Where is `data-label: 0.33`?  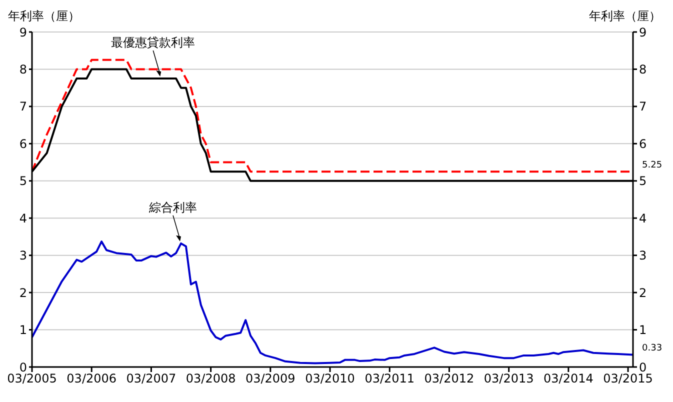 data-label: 0.33 is located at coordinates (652, 349).